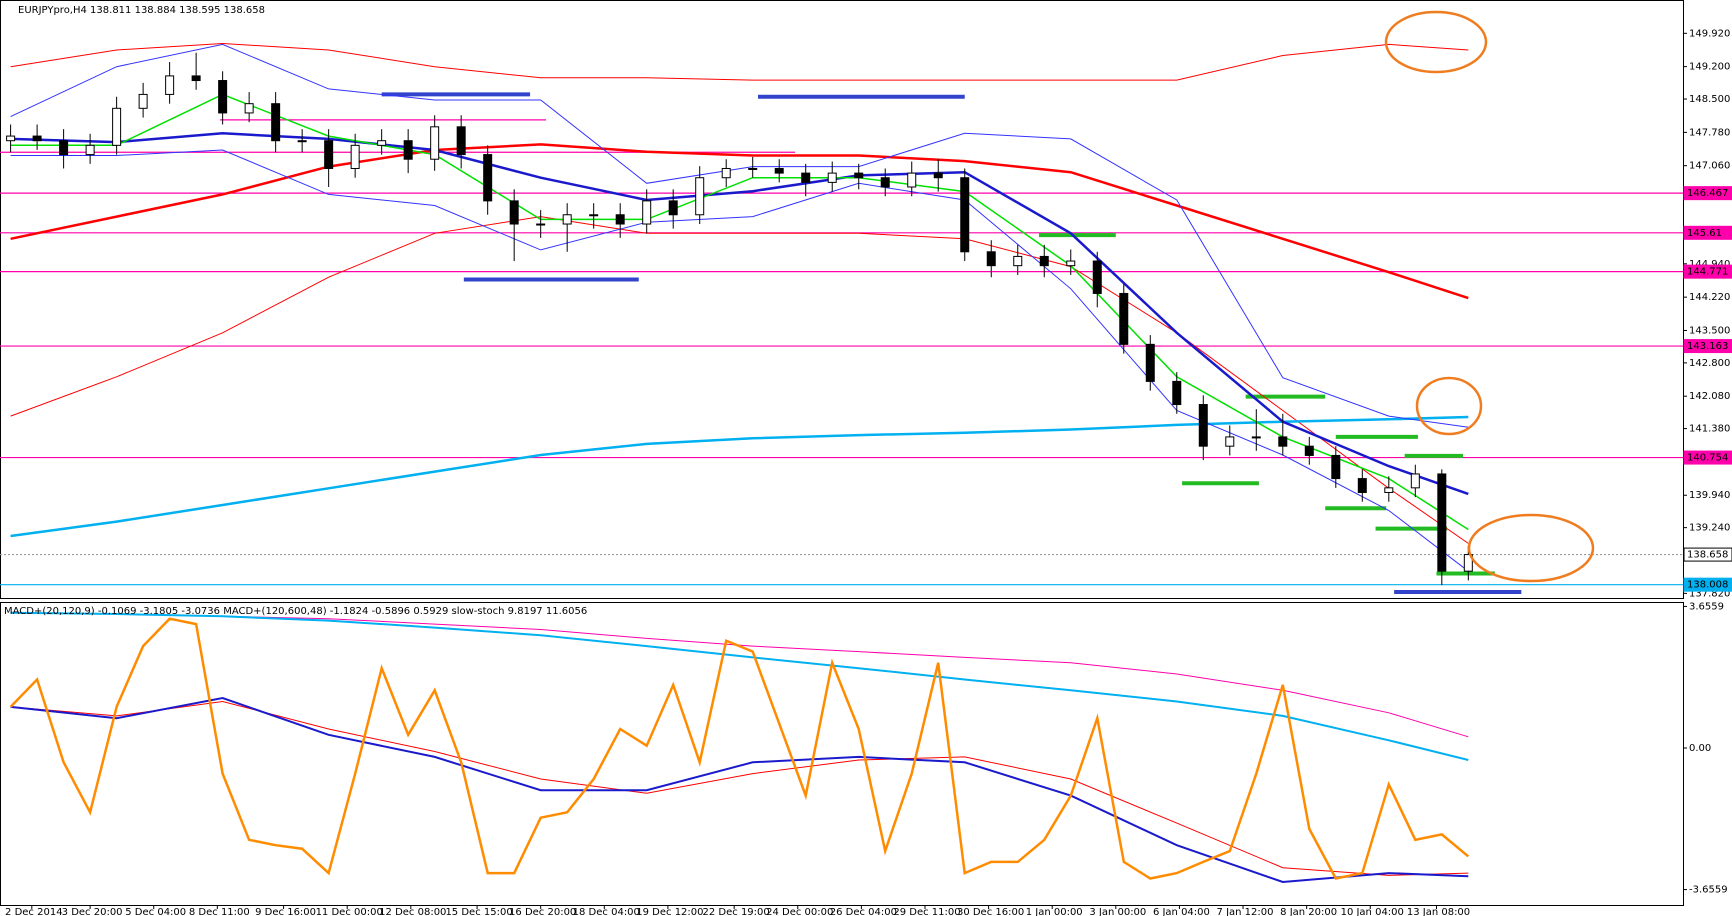 Image resolution: width=1732 pixels, height=916 pixels. Describe the element at coordinates (1709, 166) in the screenshot. I see `y-tick-label: 147.060` at that location.